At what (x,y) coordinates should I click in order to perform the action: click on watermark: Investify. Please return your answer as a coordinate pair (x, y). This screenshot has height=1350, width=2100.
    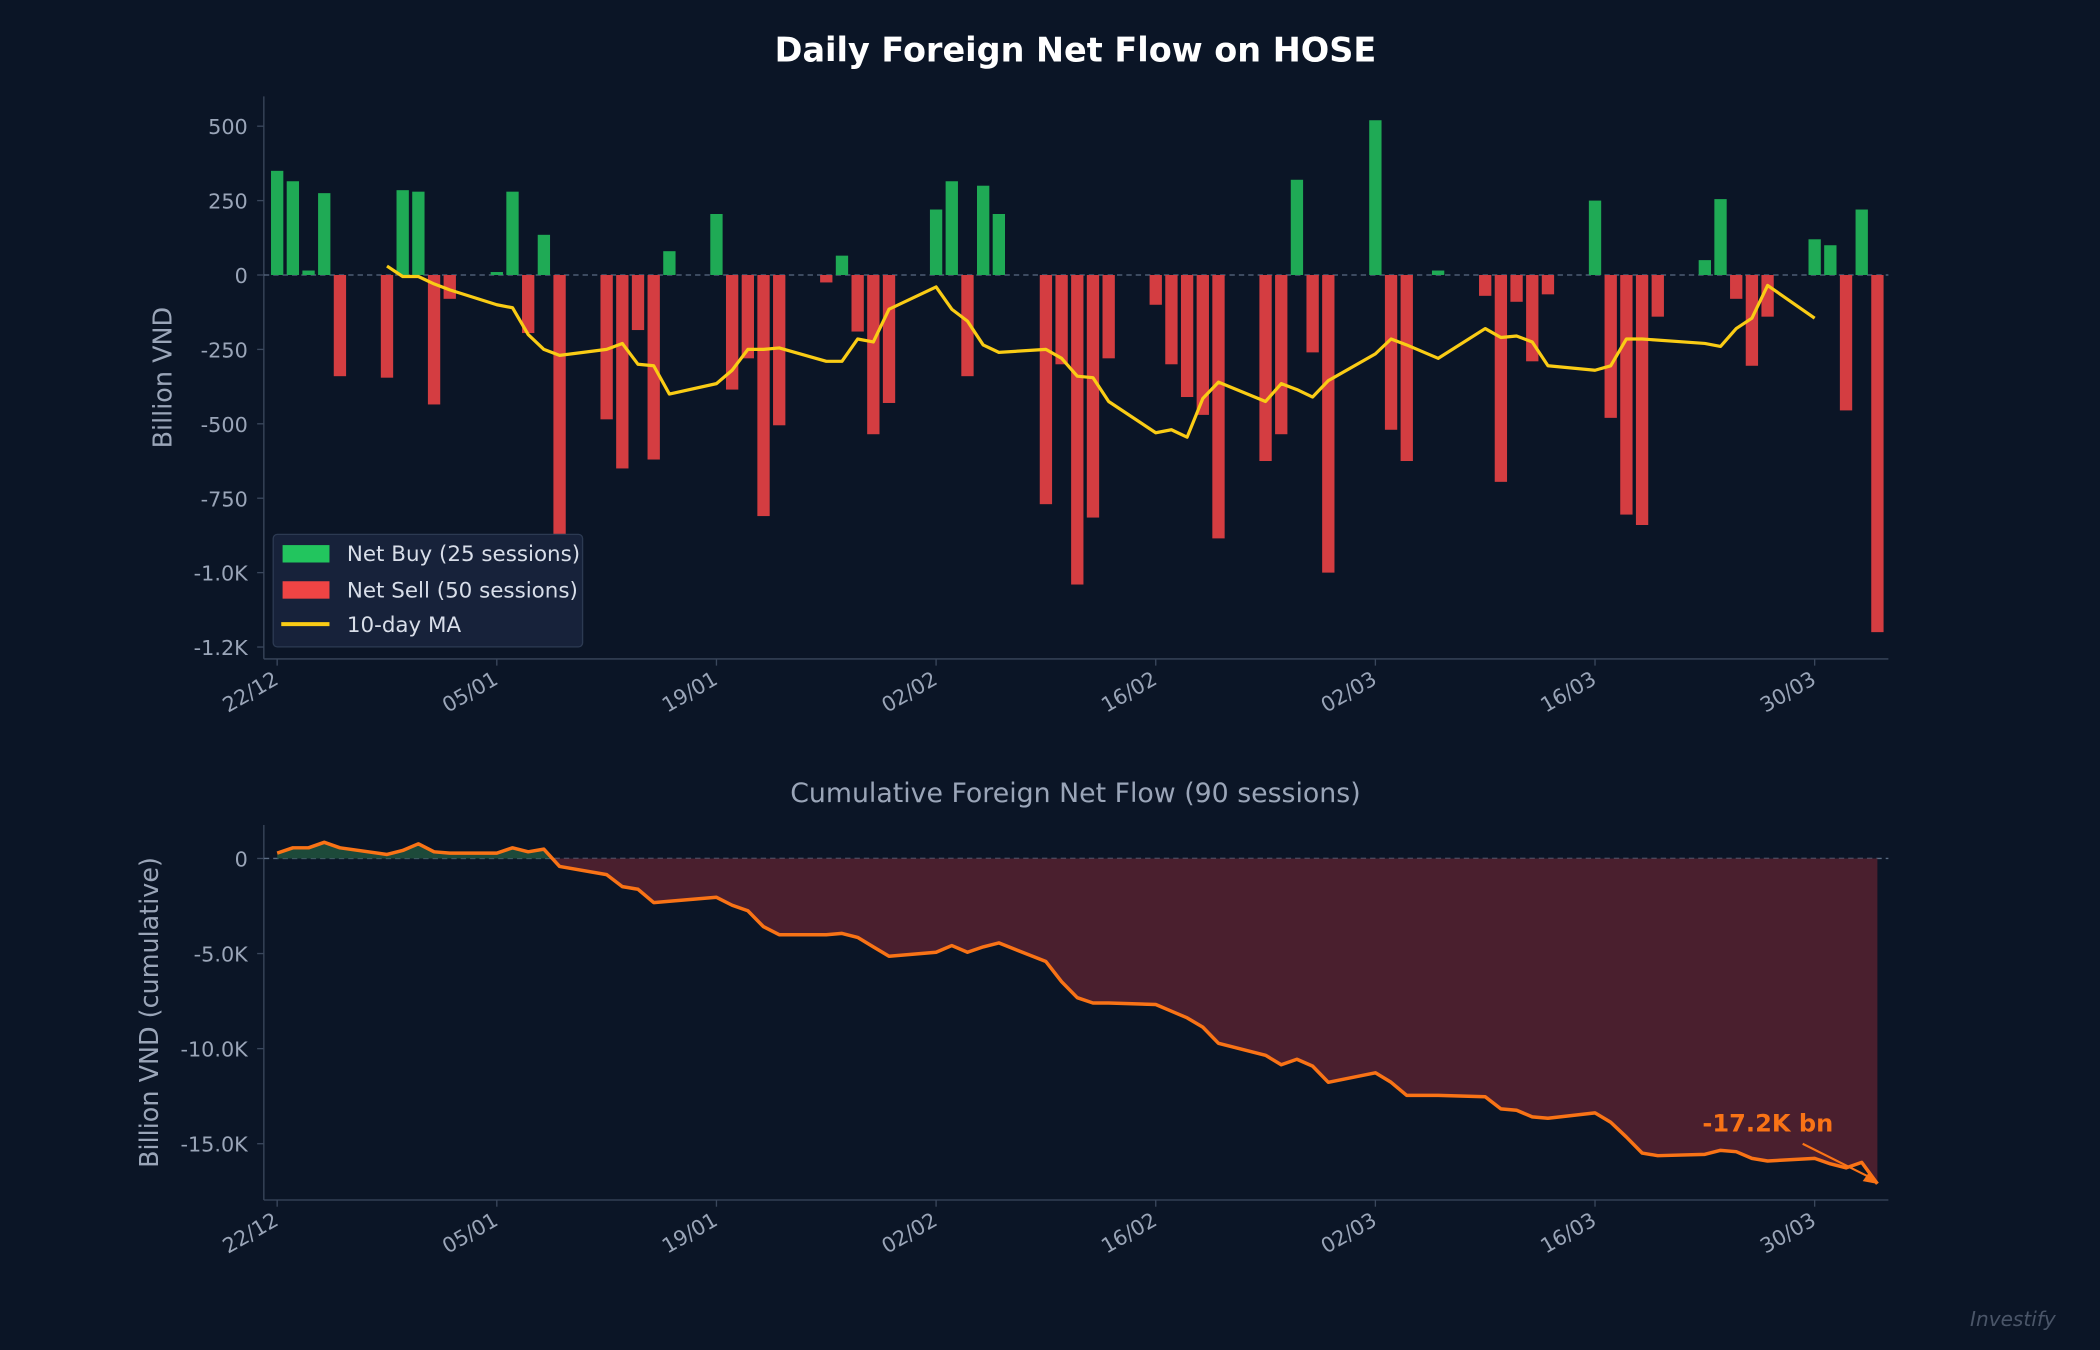
    Looking at the image, I should click on (2013, 1319).